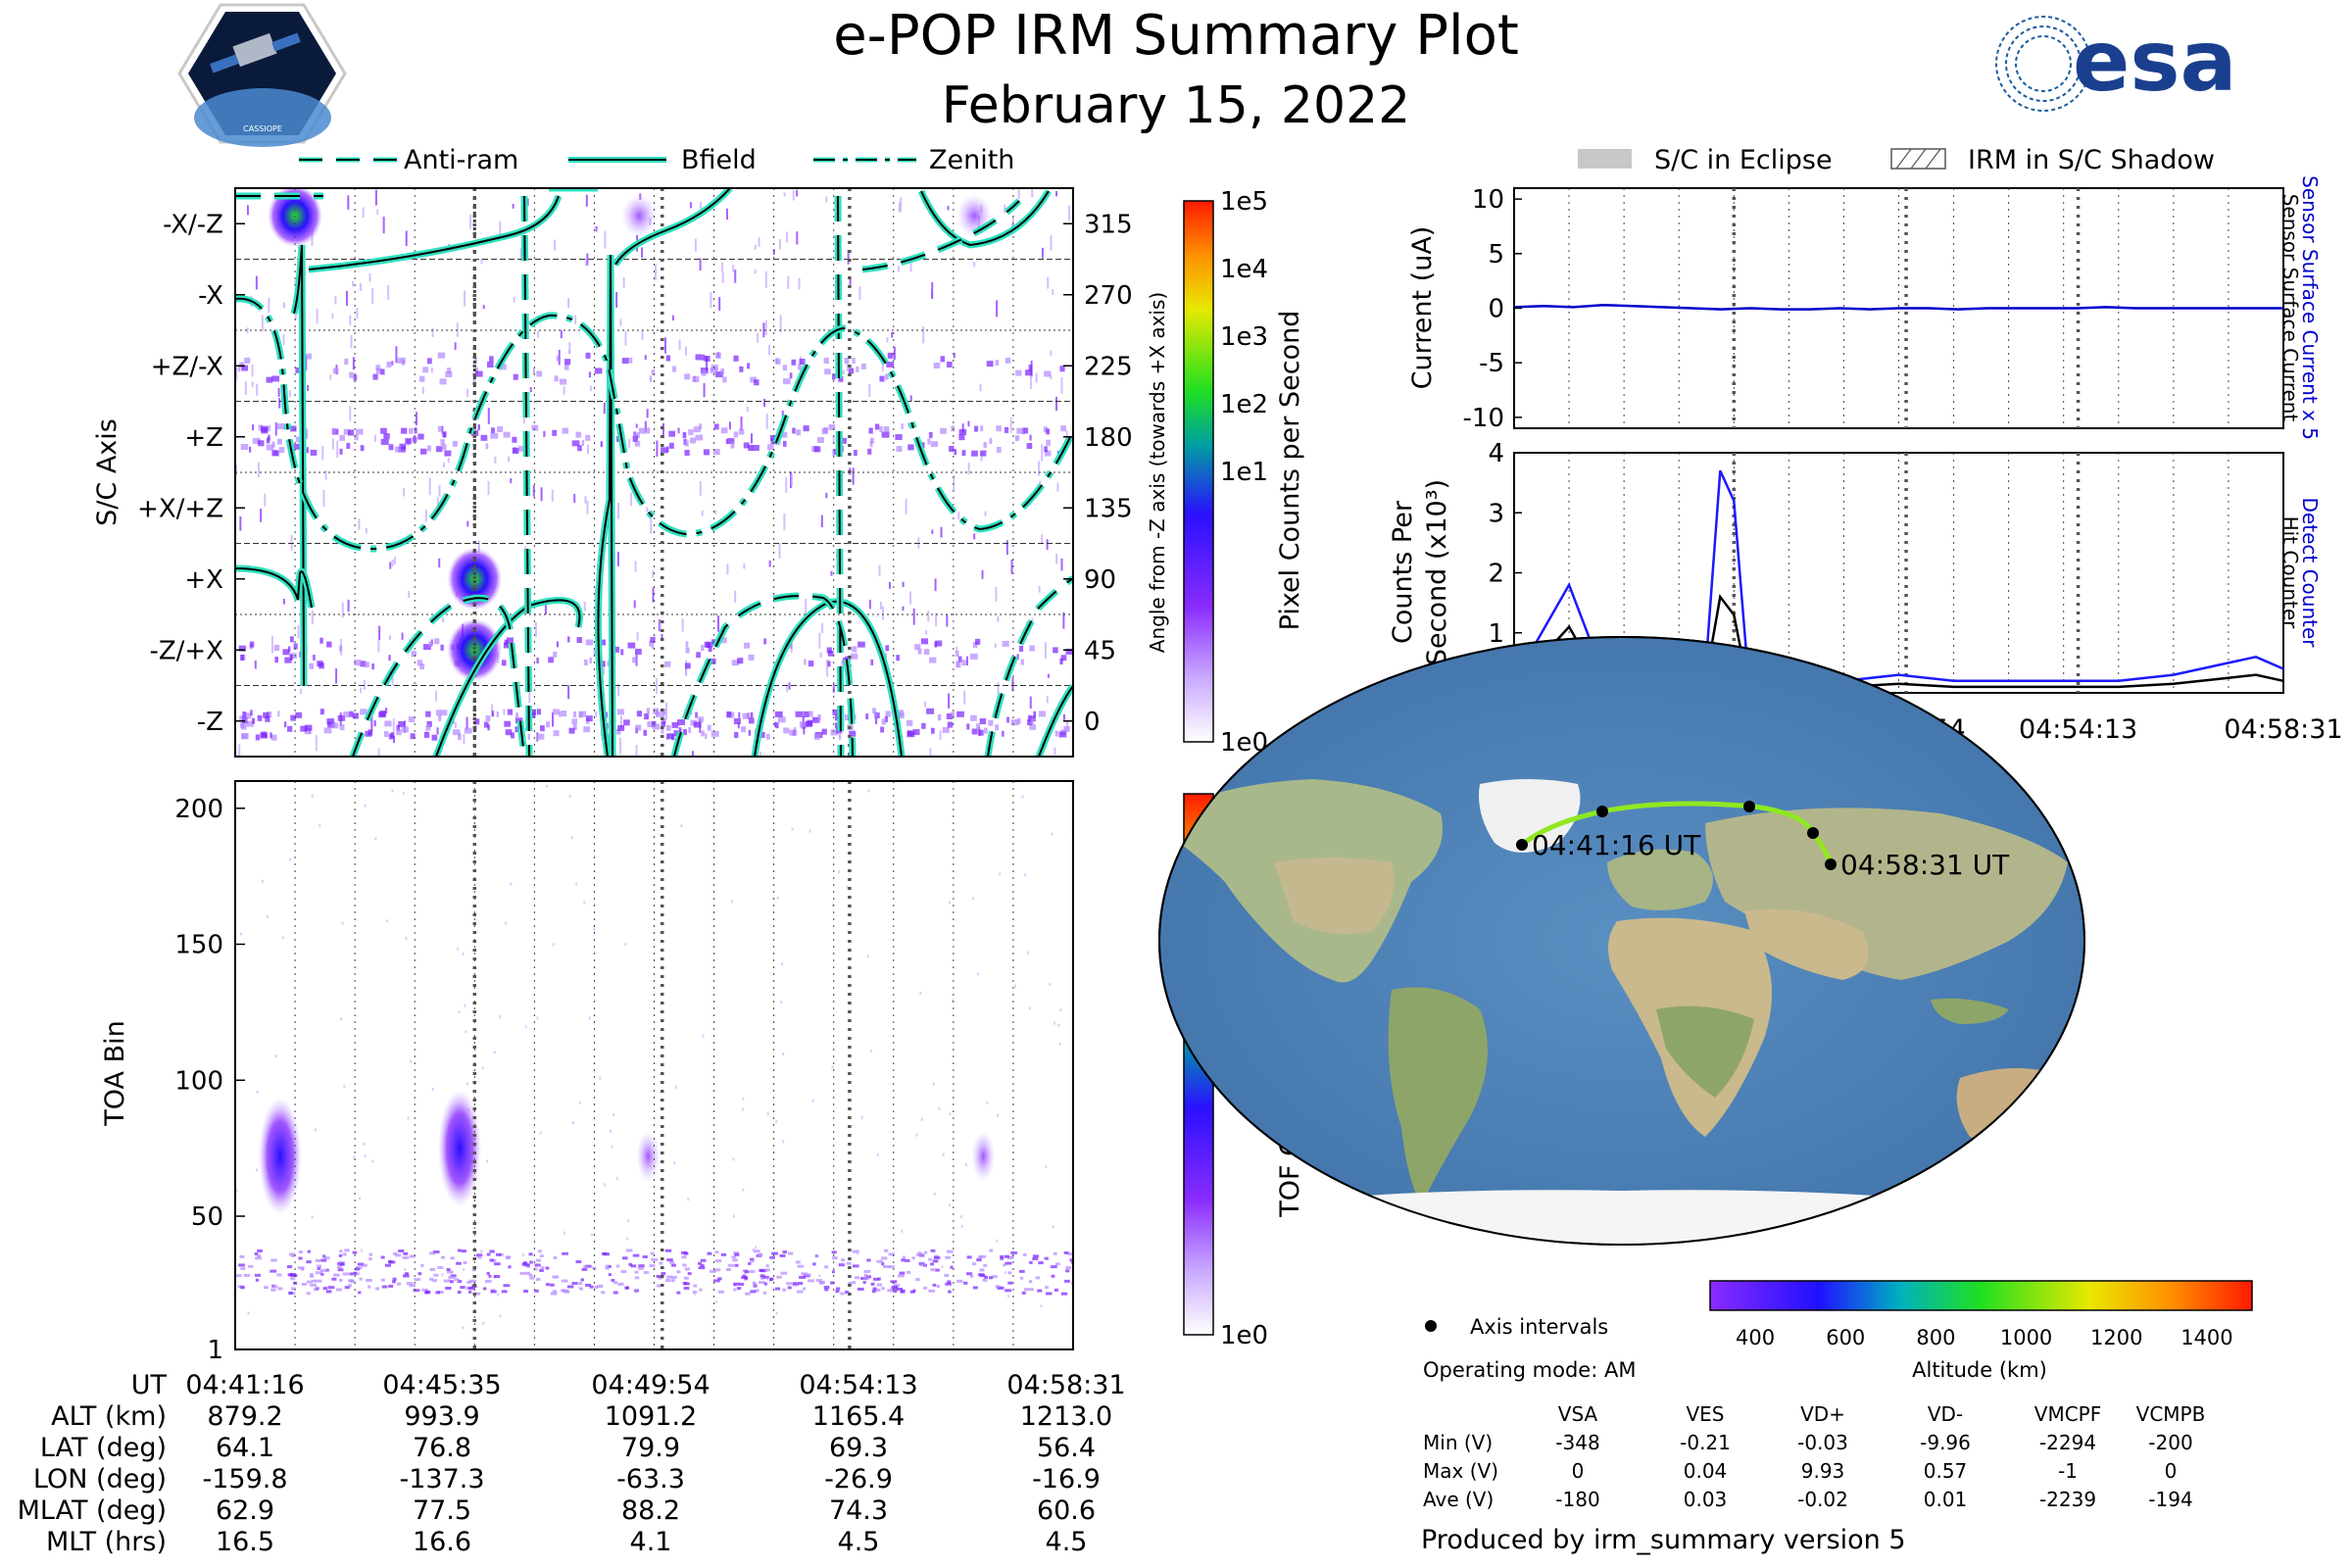 This screenshot has width=2352, height=1568. I want to click on current-series-line, so click(1898, 307).